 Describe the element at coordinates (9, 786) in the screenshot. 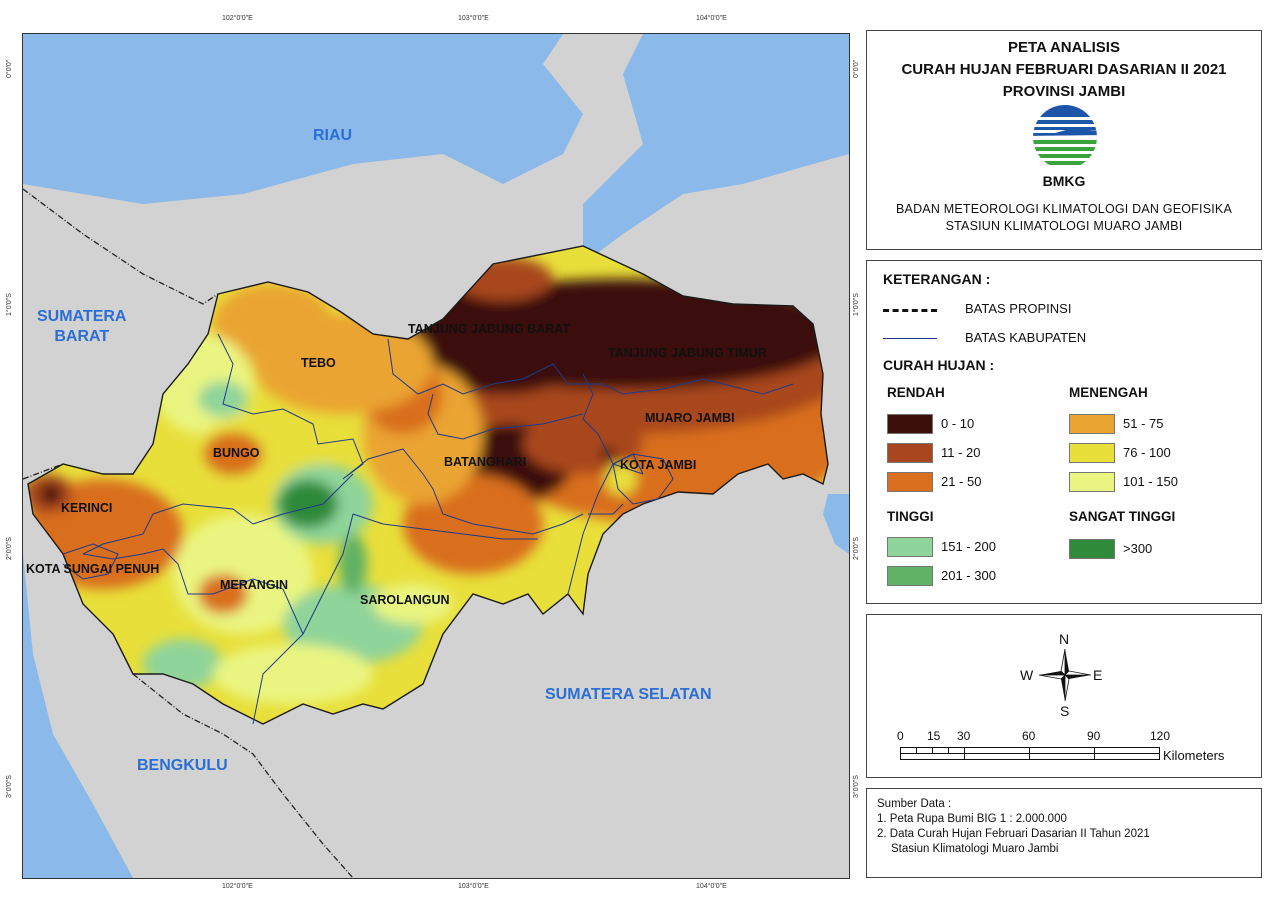

I see `grat-left-4: 3°0'0"S` at that location.